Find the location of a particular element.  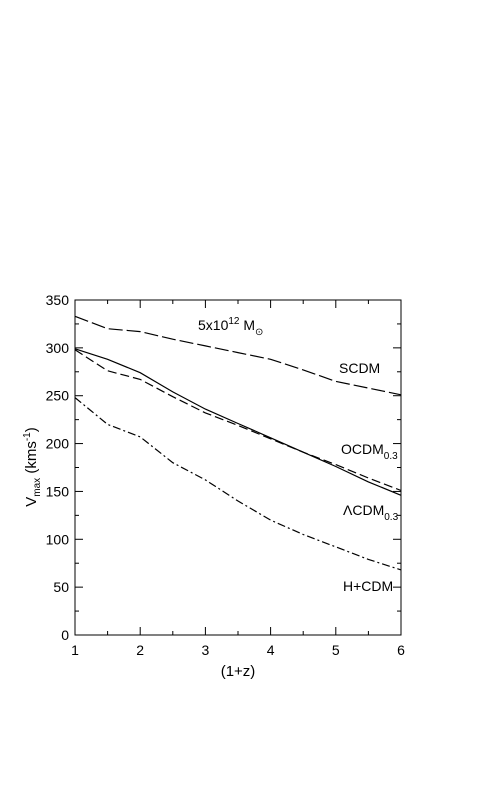

y-tick-label: 150 is located at coordinates (58, 491).